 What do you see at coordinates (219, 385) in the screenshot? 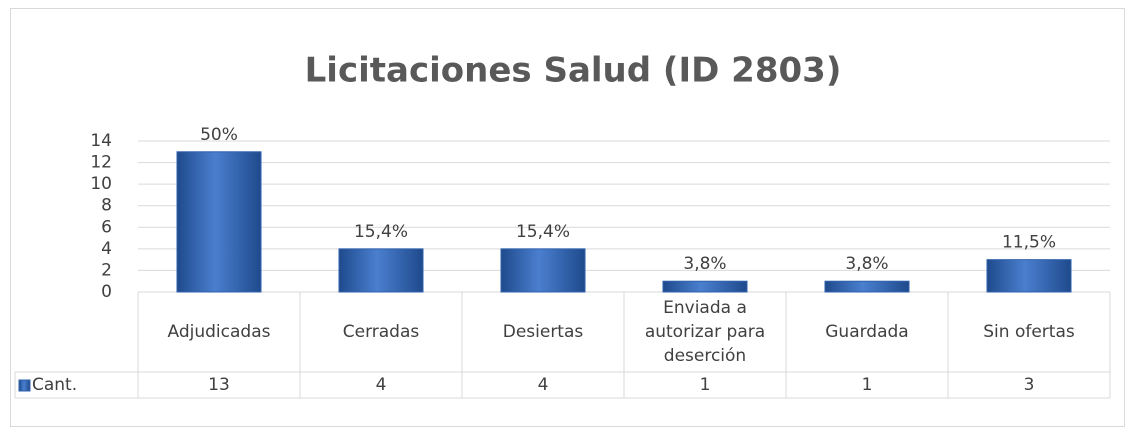
I see `value-cell: 13` at bounding box center [219, 385].